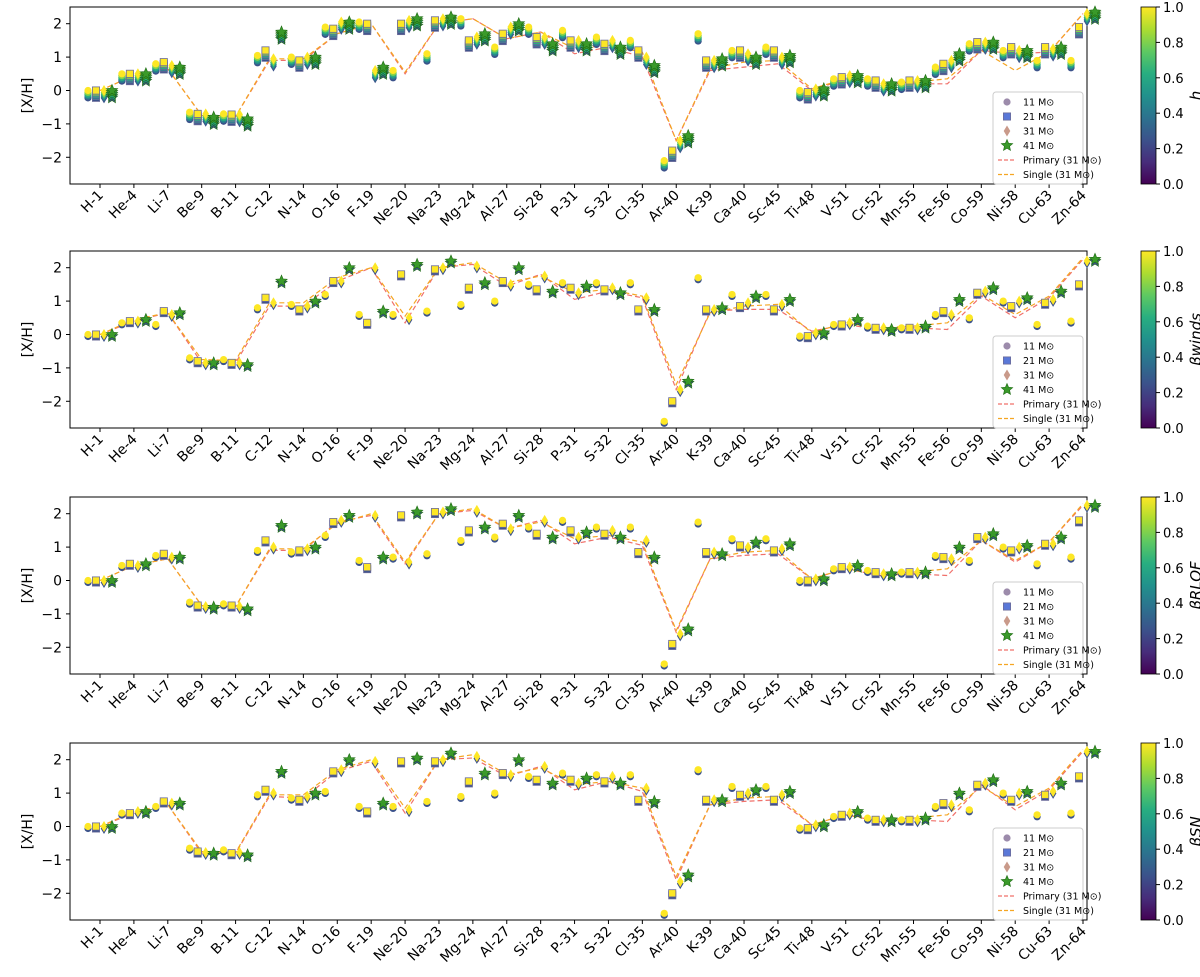 Image resolution: width=1200 pixels, height=977 pixels. What do you see at coordinates (1038, 138) in the screenshot?
I see `legend-box` at bounding box center [1038, 138].